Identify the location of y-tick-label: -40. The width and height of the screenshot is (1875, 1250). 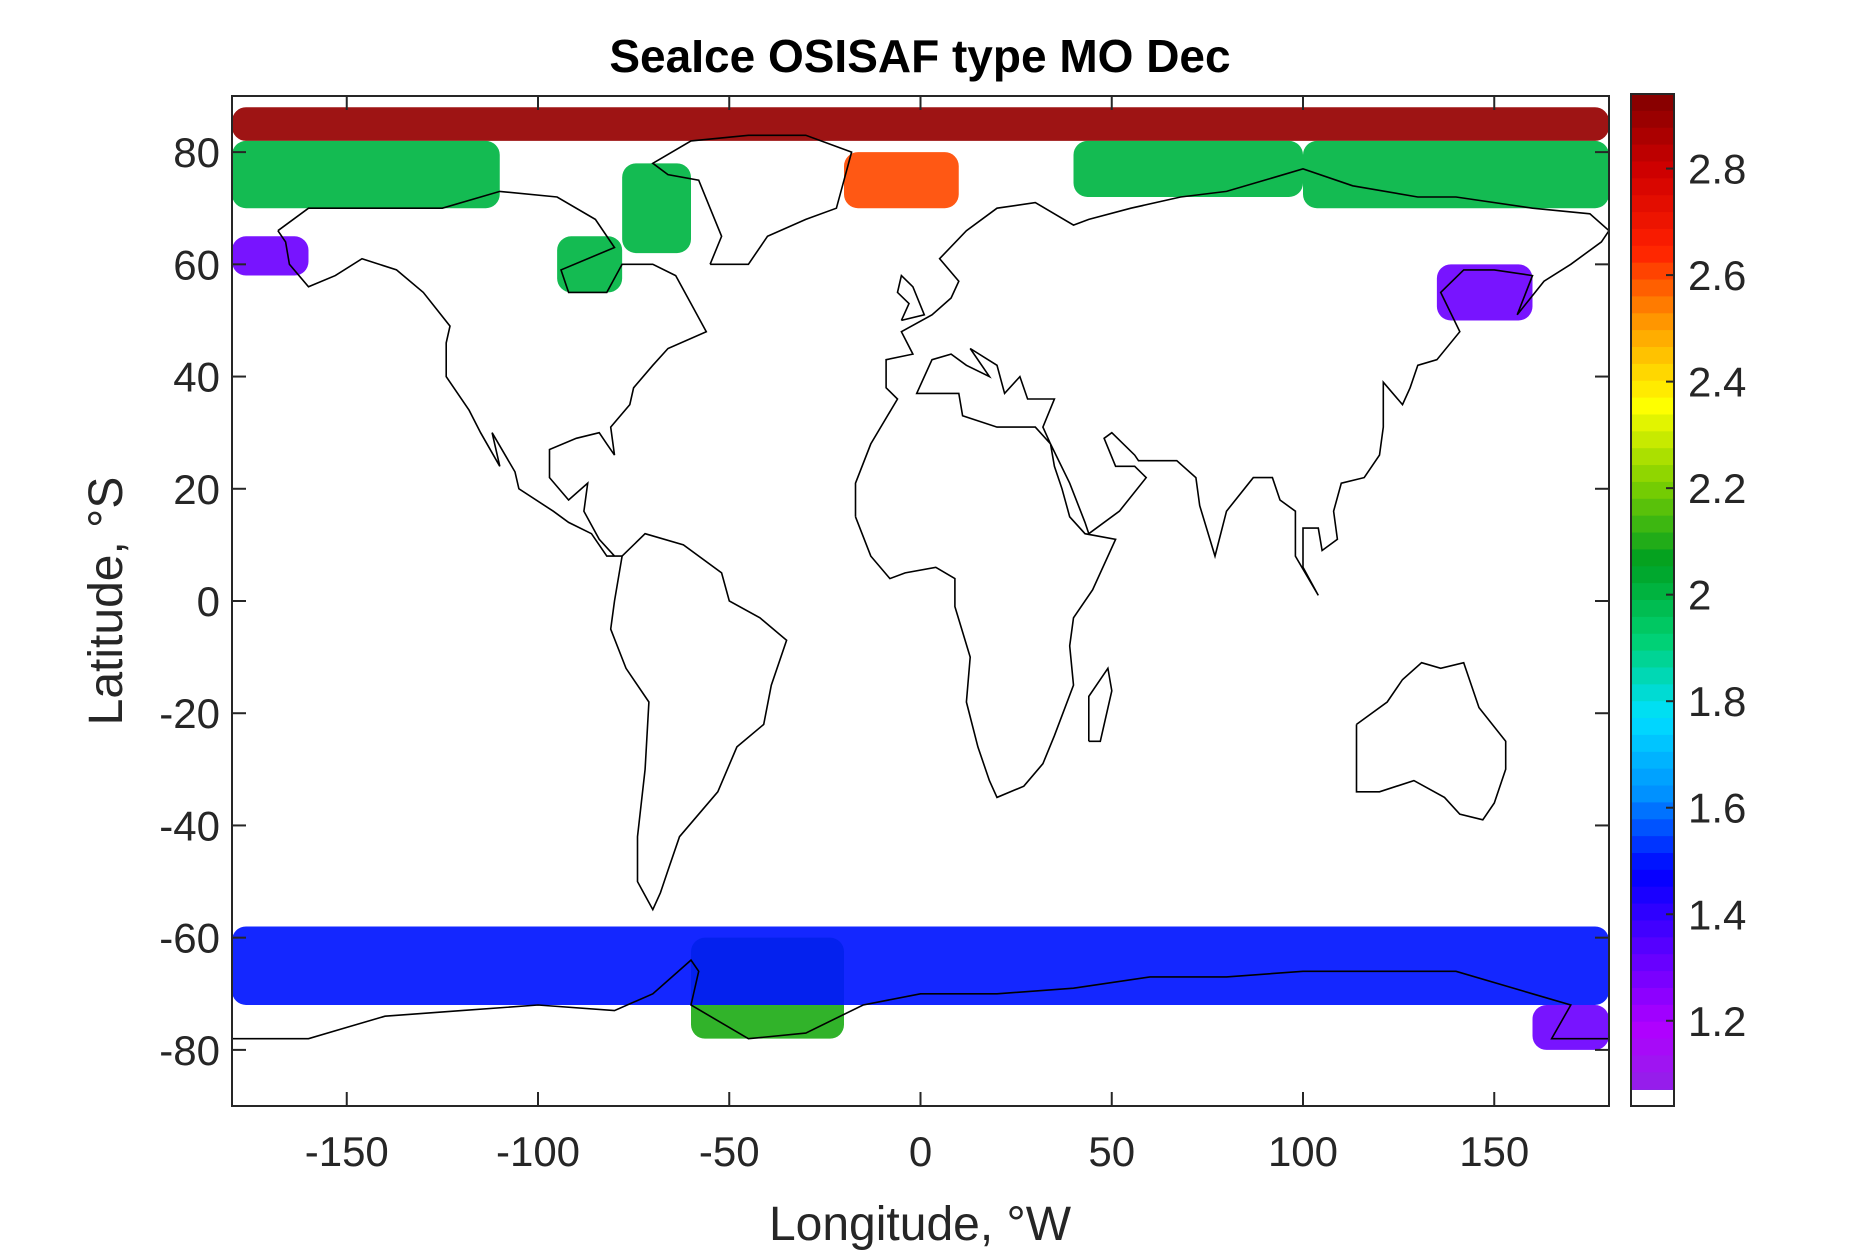
(189, 825).